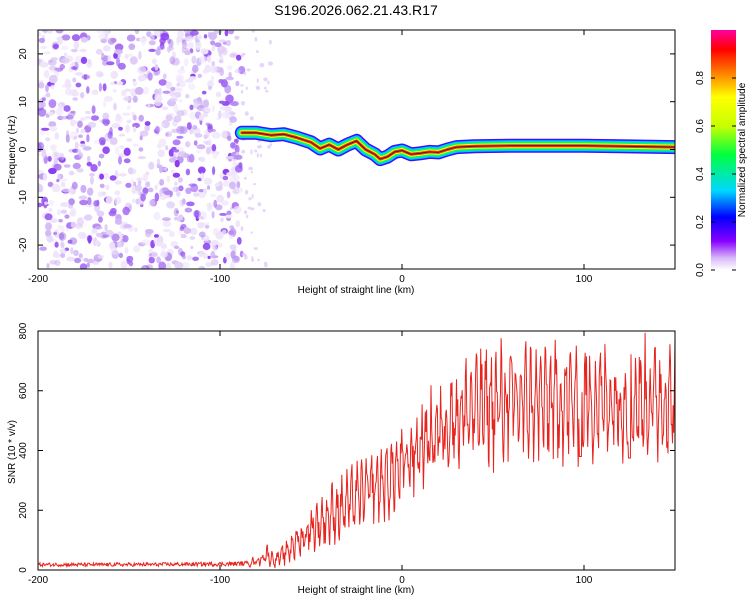 This screenshot has width=750, height=600. I want to click on colorbar-label: Normalized spectral amplitude, so click(742, 149).